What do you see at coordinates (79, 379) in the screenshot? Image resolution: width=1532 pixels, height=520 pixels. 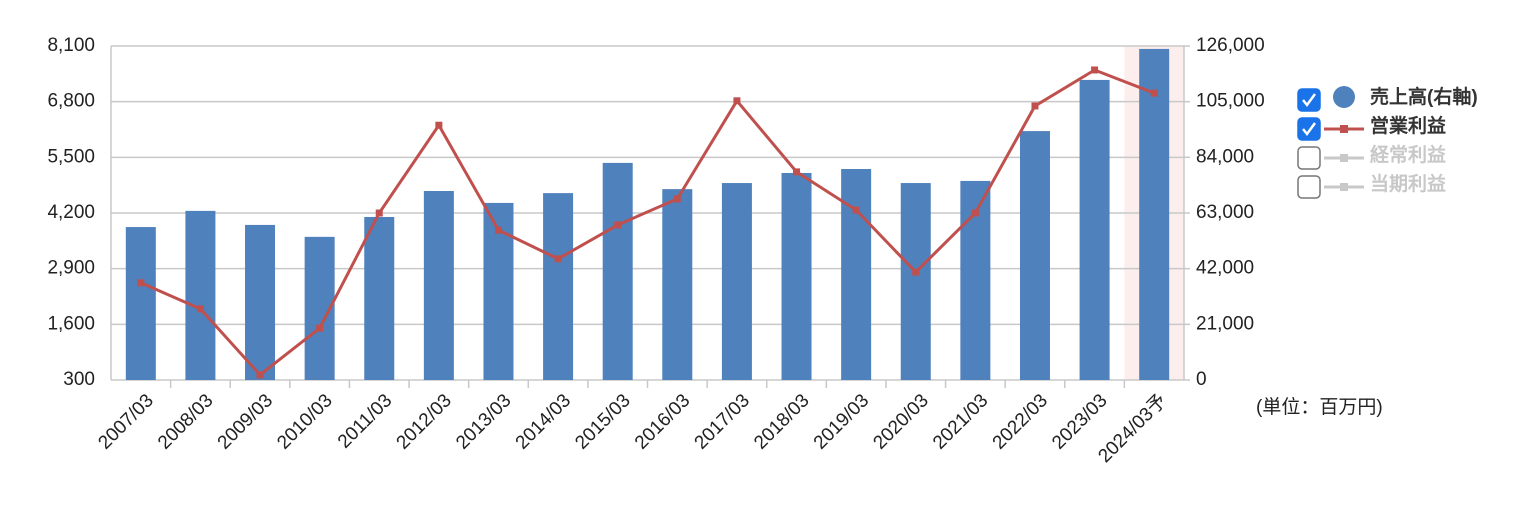 I see `y-tick-label: 300` at bounding box center [79, 379].